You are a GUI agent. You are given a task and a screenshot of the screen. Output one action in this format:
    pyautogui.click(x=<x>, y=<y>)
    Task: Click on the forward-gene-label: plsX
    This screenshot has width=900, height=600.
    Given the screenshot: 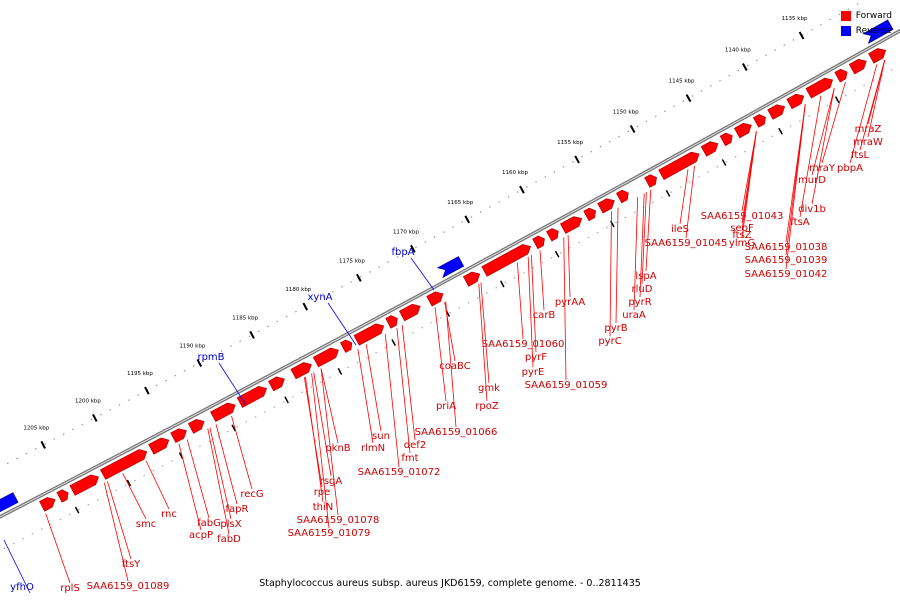 What is the action you would take?
    pyautogui.click(x=230, y=524)
    